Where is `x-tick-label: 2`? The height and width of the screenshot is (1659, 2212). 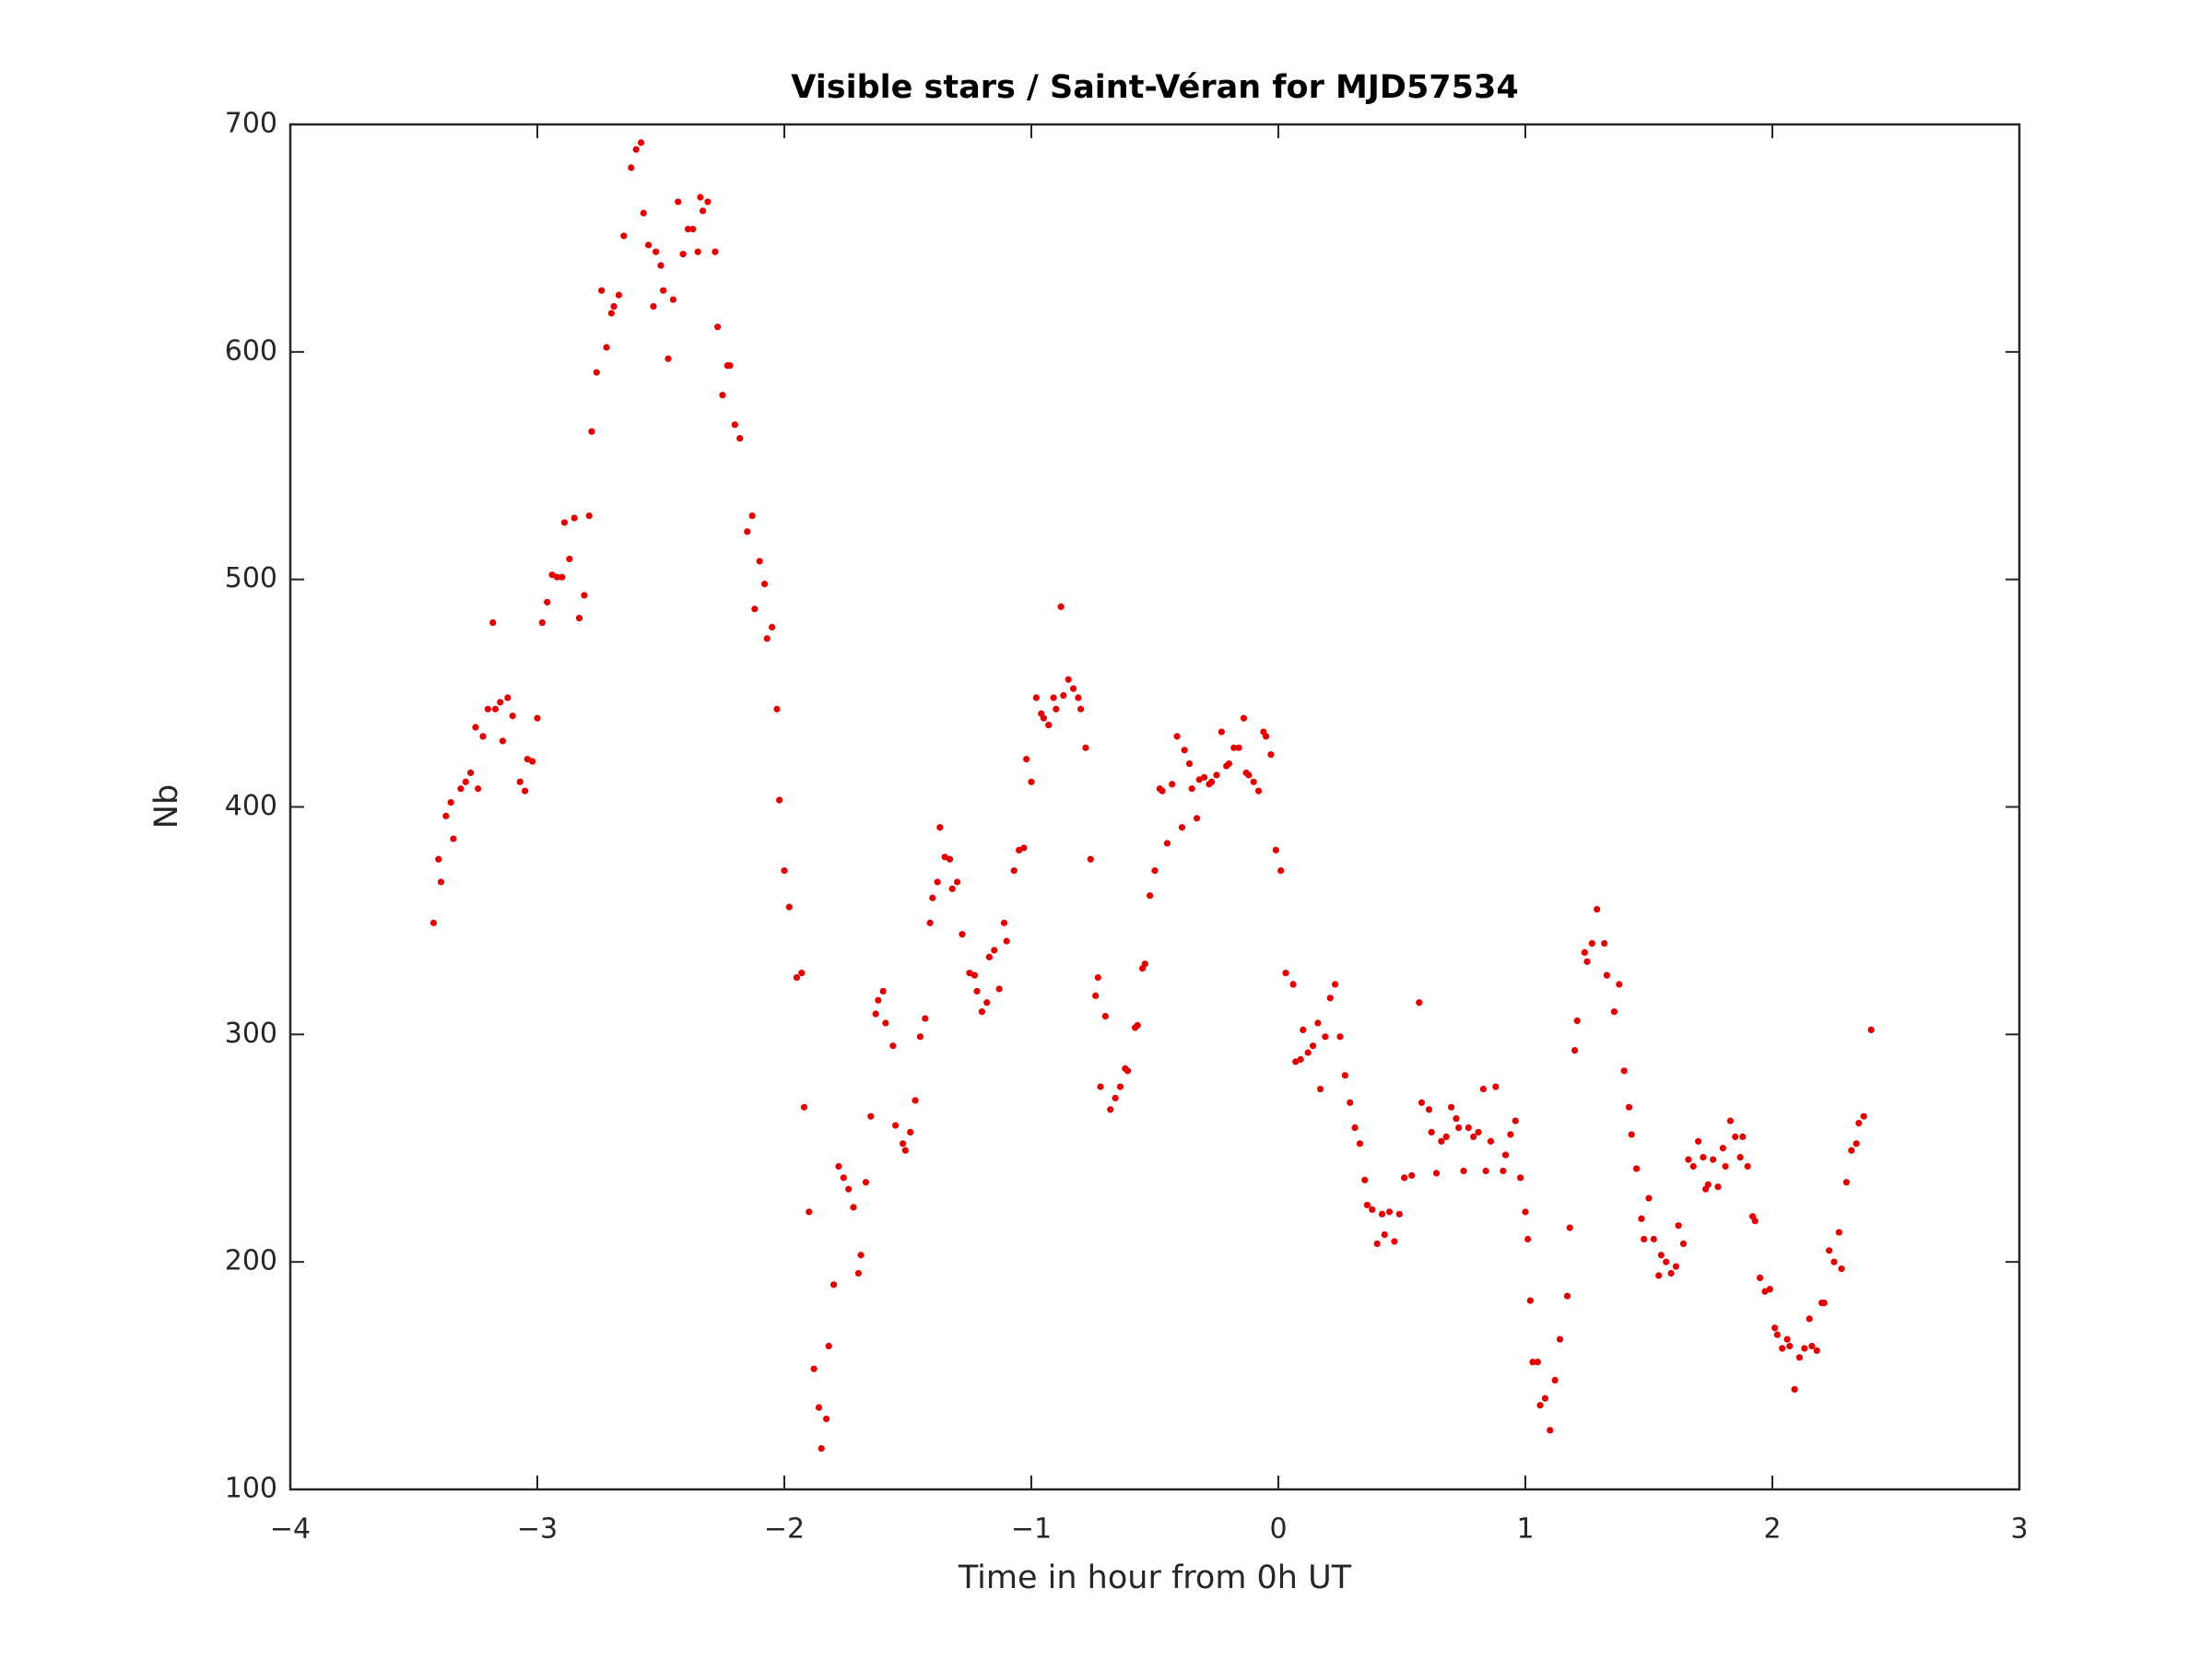 x-tick-label: 2 is located at coordinates (1772, 1529).